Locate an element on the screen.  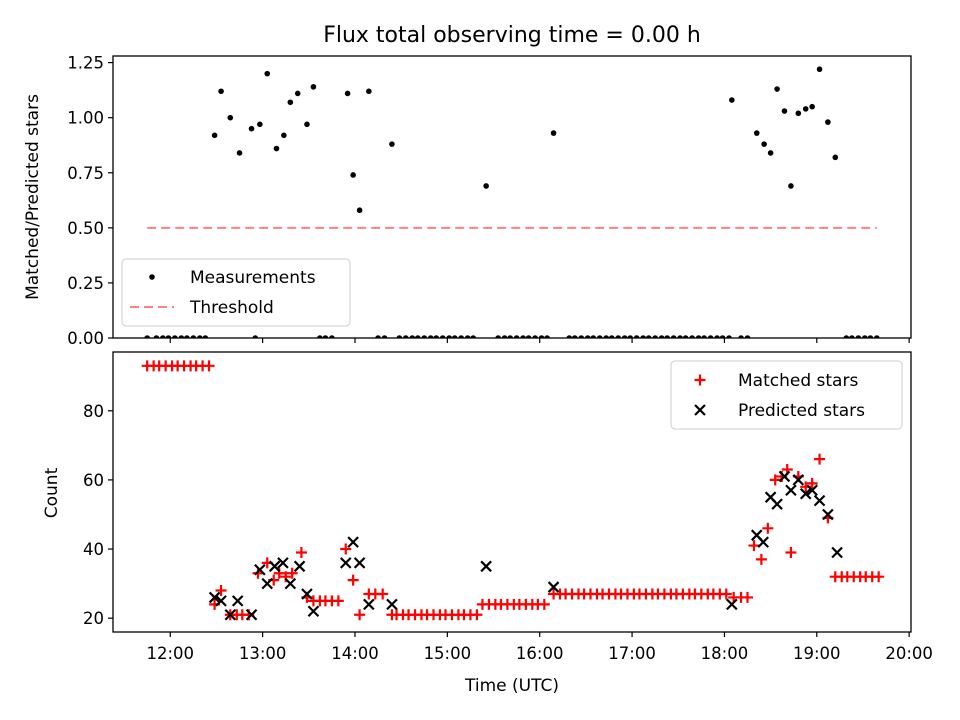
legend-box is located at coordinates (236, 292).